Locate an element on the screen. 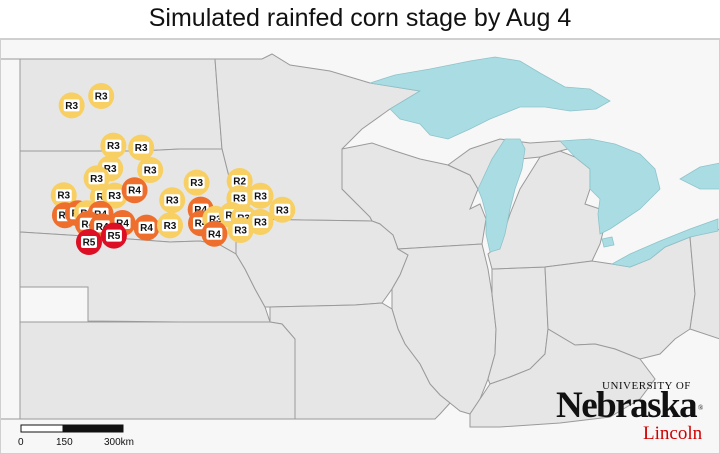 Image resolution: width=720 pixels, height=454 pixels. state-east is located at coordinates (704, 284).